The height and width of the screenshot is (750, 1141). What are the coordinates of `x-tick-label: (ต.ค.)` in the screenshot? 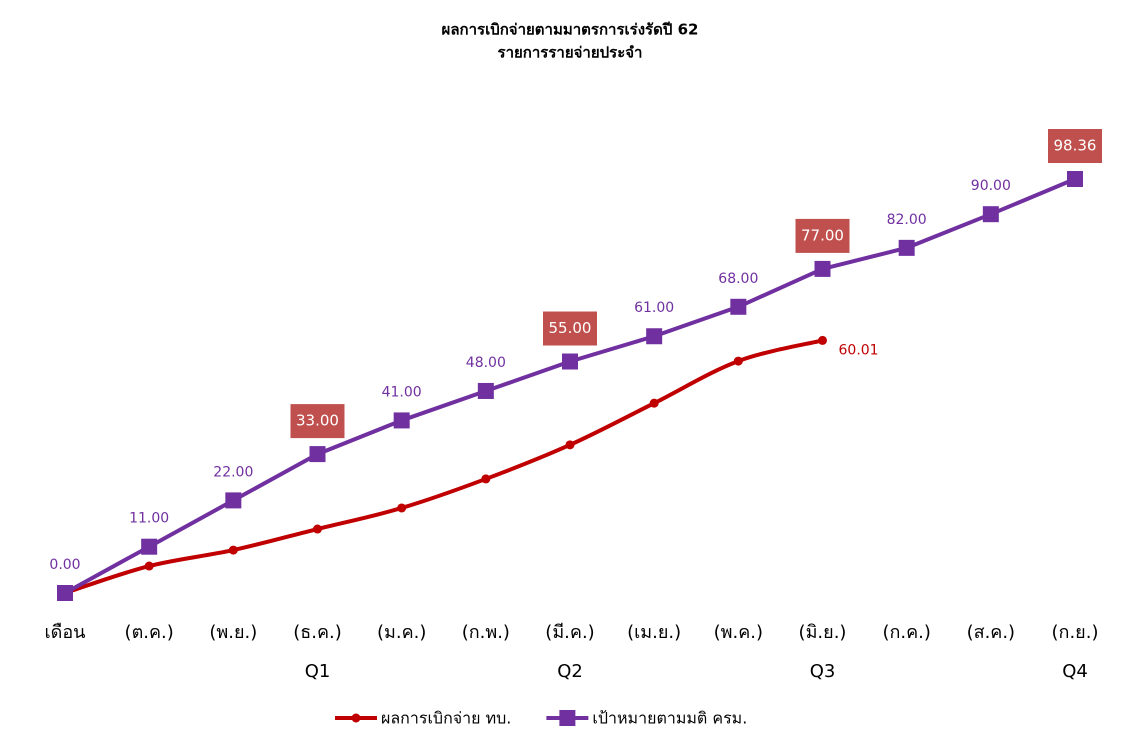 It's located at (149, 632).